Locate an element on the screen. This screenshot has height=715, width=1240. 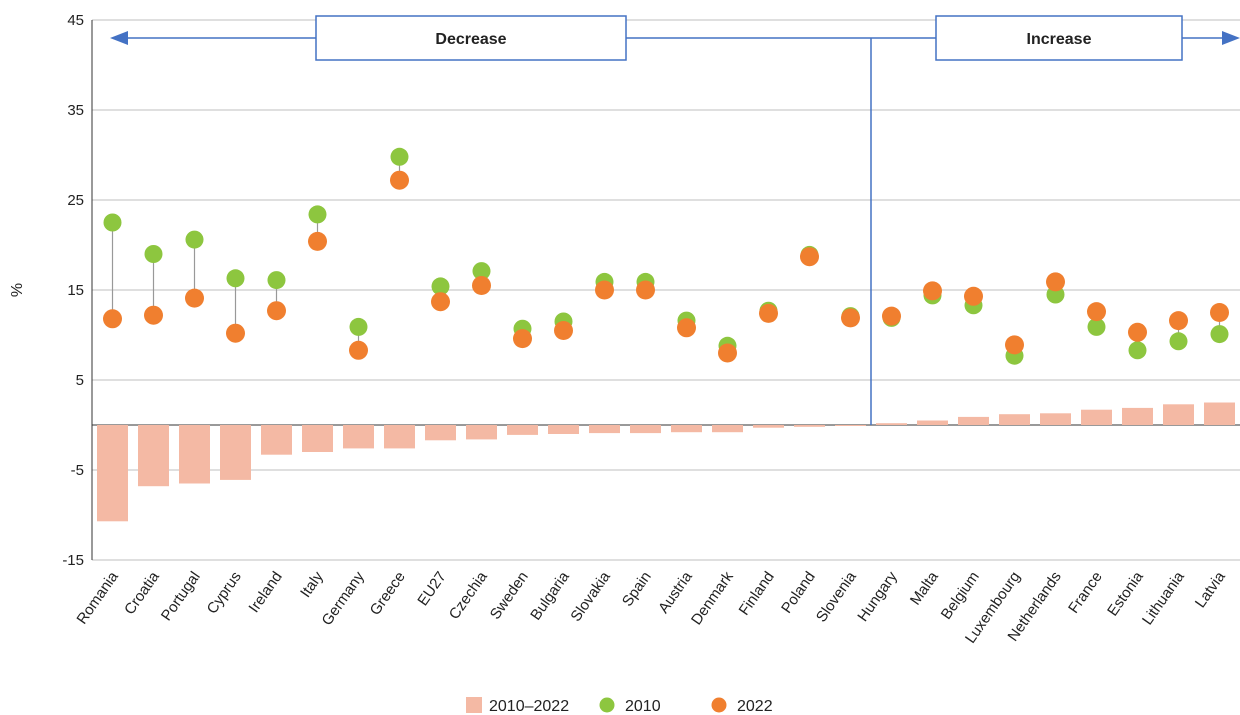
y-tick-label: -5 is located at coordinates (77, 470).